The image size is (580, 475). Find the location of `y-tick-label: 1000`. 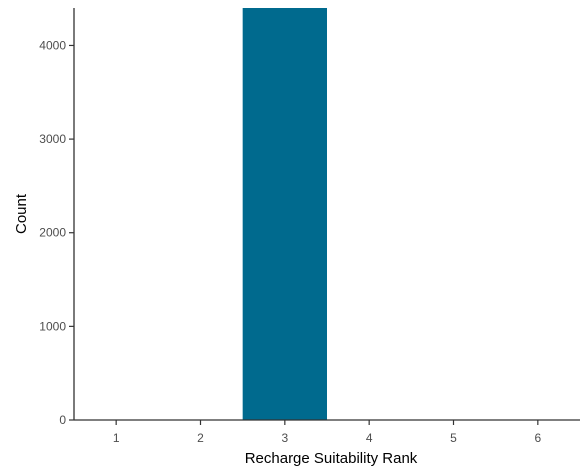

y-tick-label: 1000 is located at coordinates (52, 326).